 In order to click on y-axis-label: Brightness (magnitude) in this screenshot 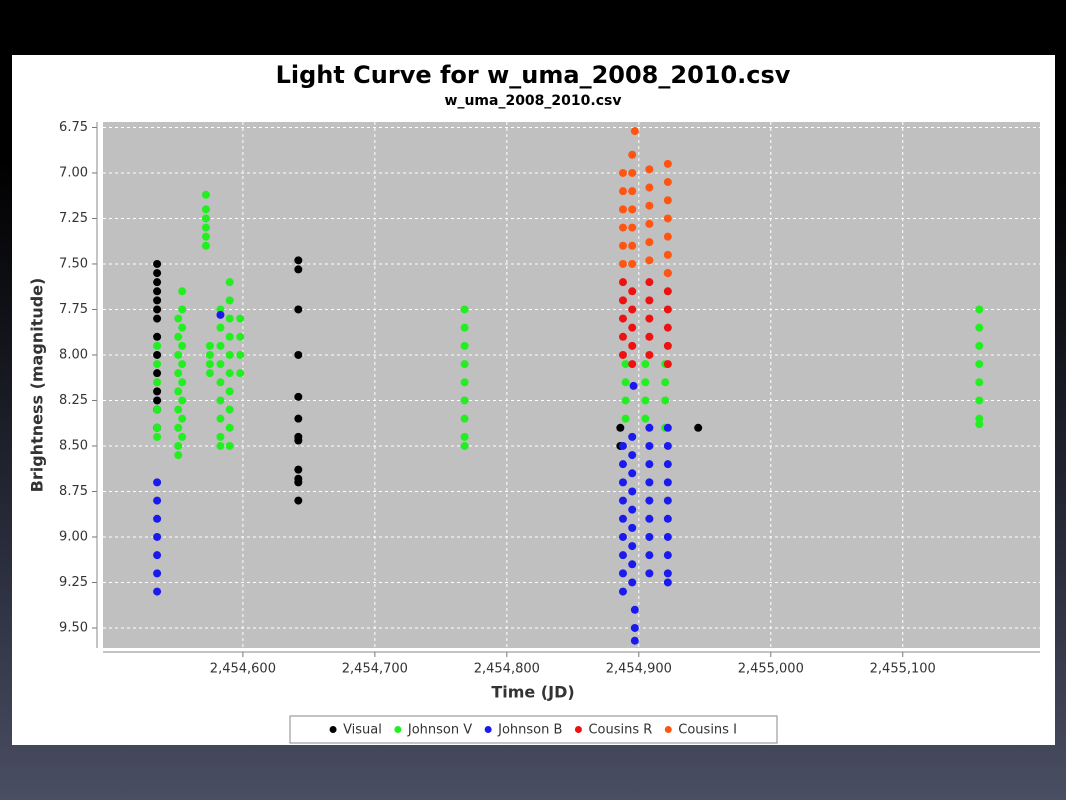, I will do `click(37, 385)`.